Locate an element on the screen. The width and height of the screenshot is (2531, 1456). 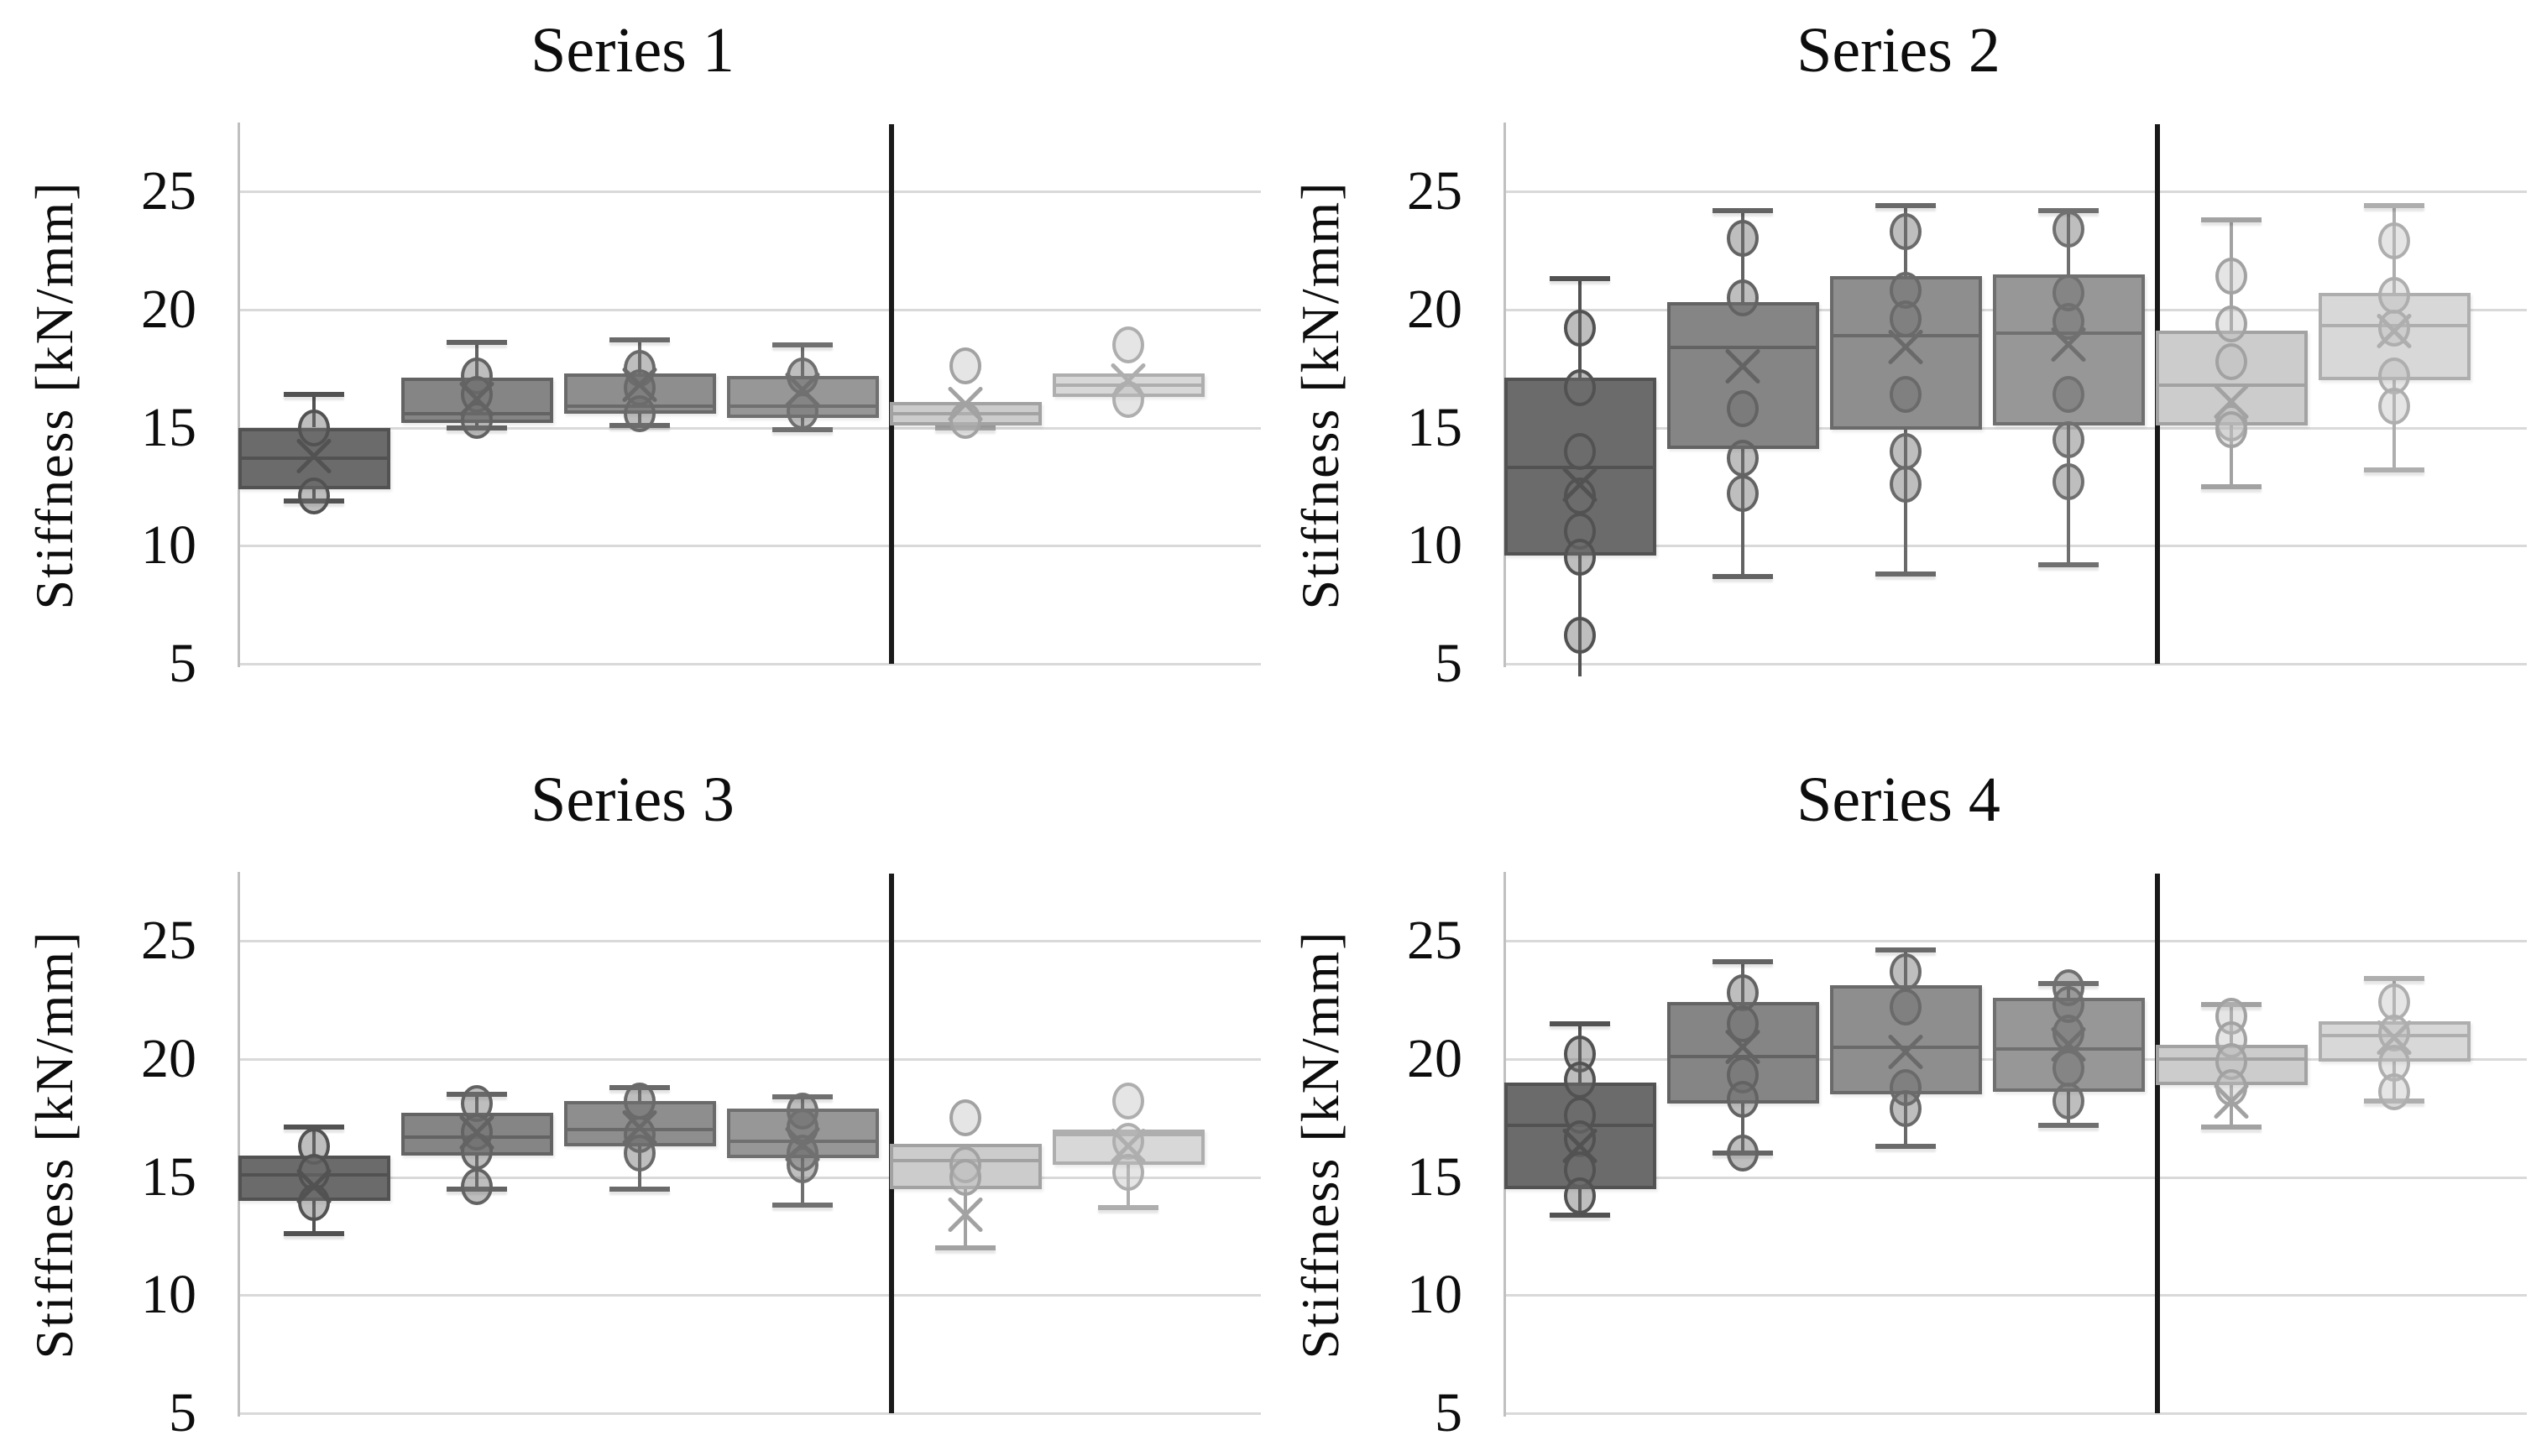
chart-title: Series 1 is located at coordinates (633, 50).